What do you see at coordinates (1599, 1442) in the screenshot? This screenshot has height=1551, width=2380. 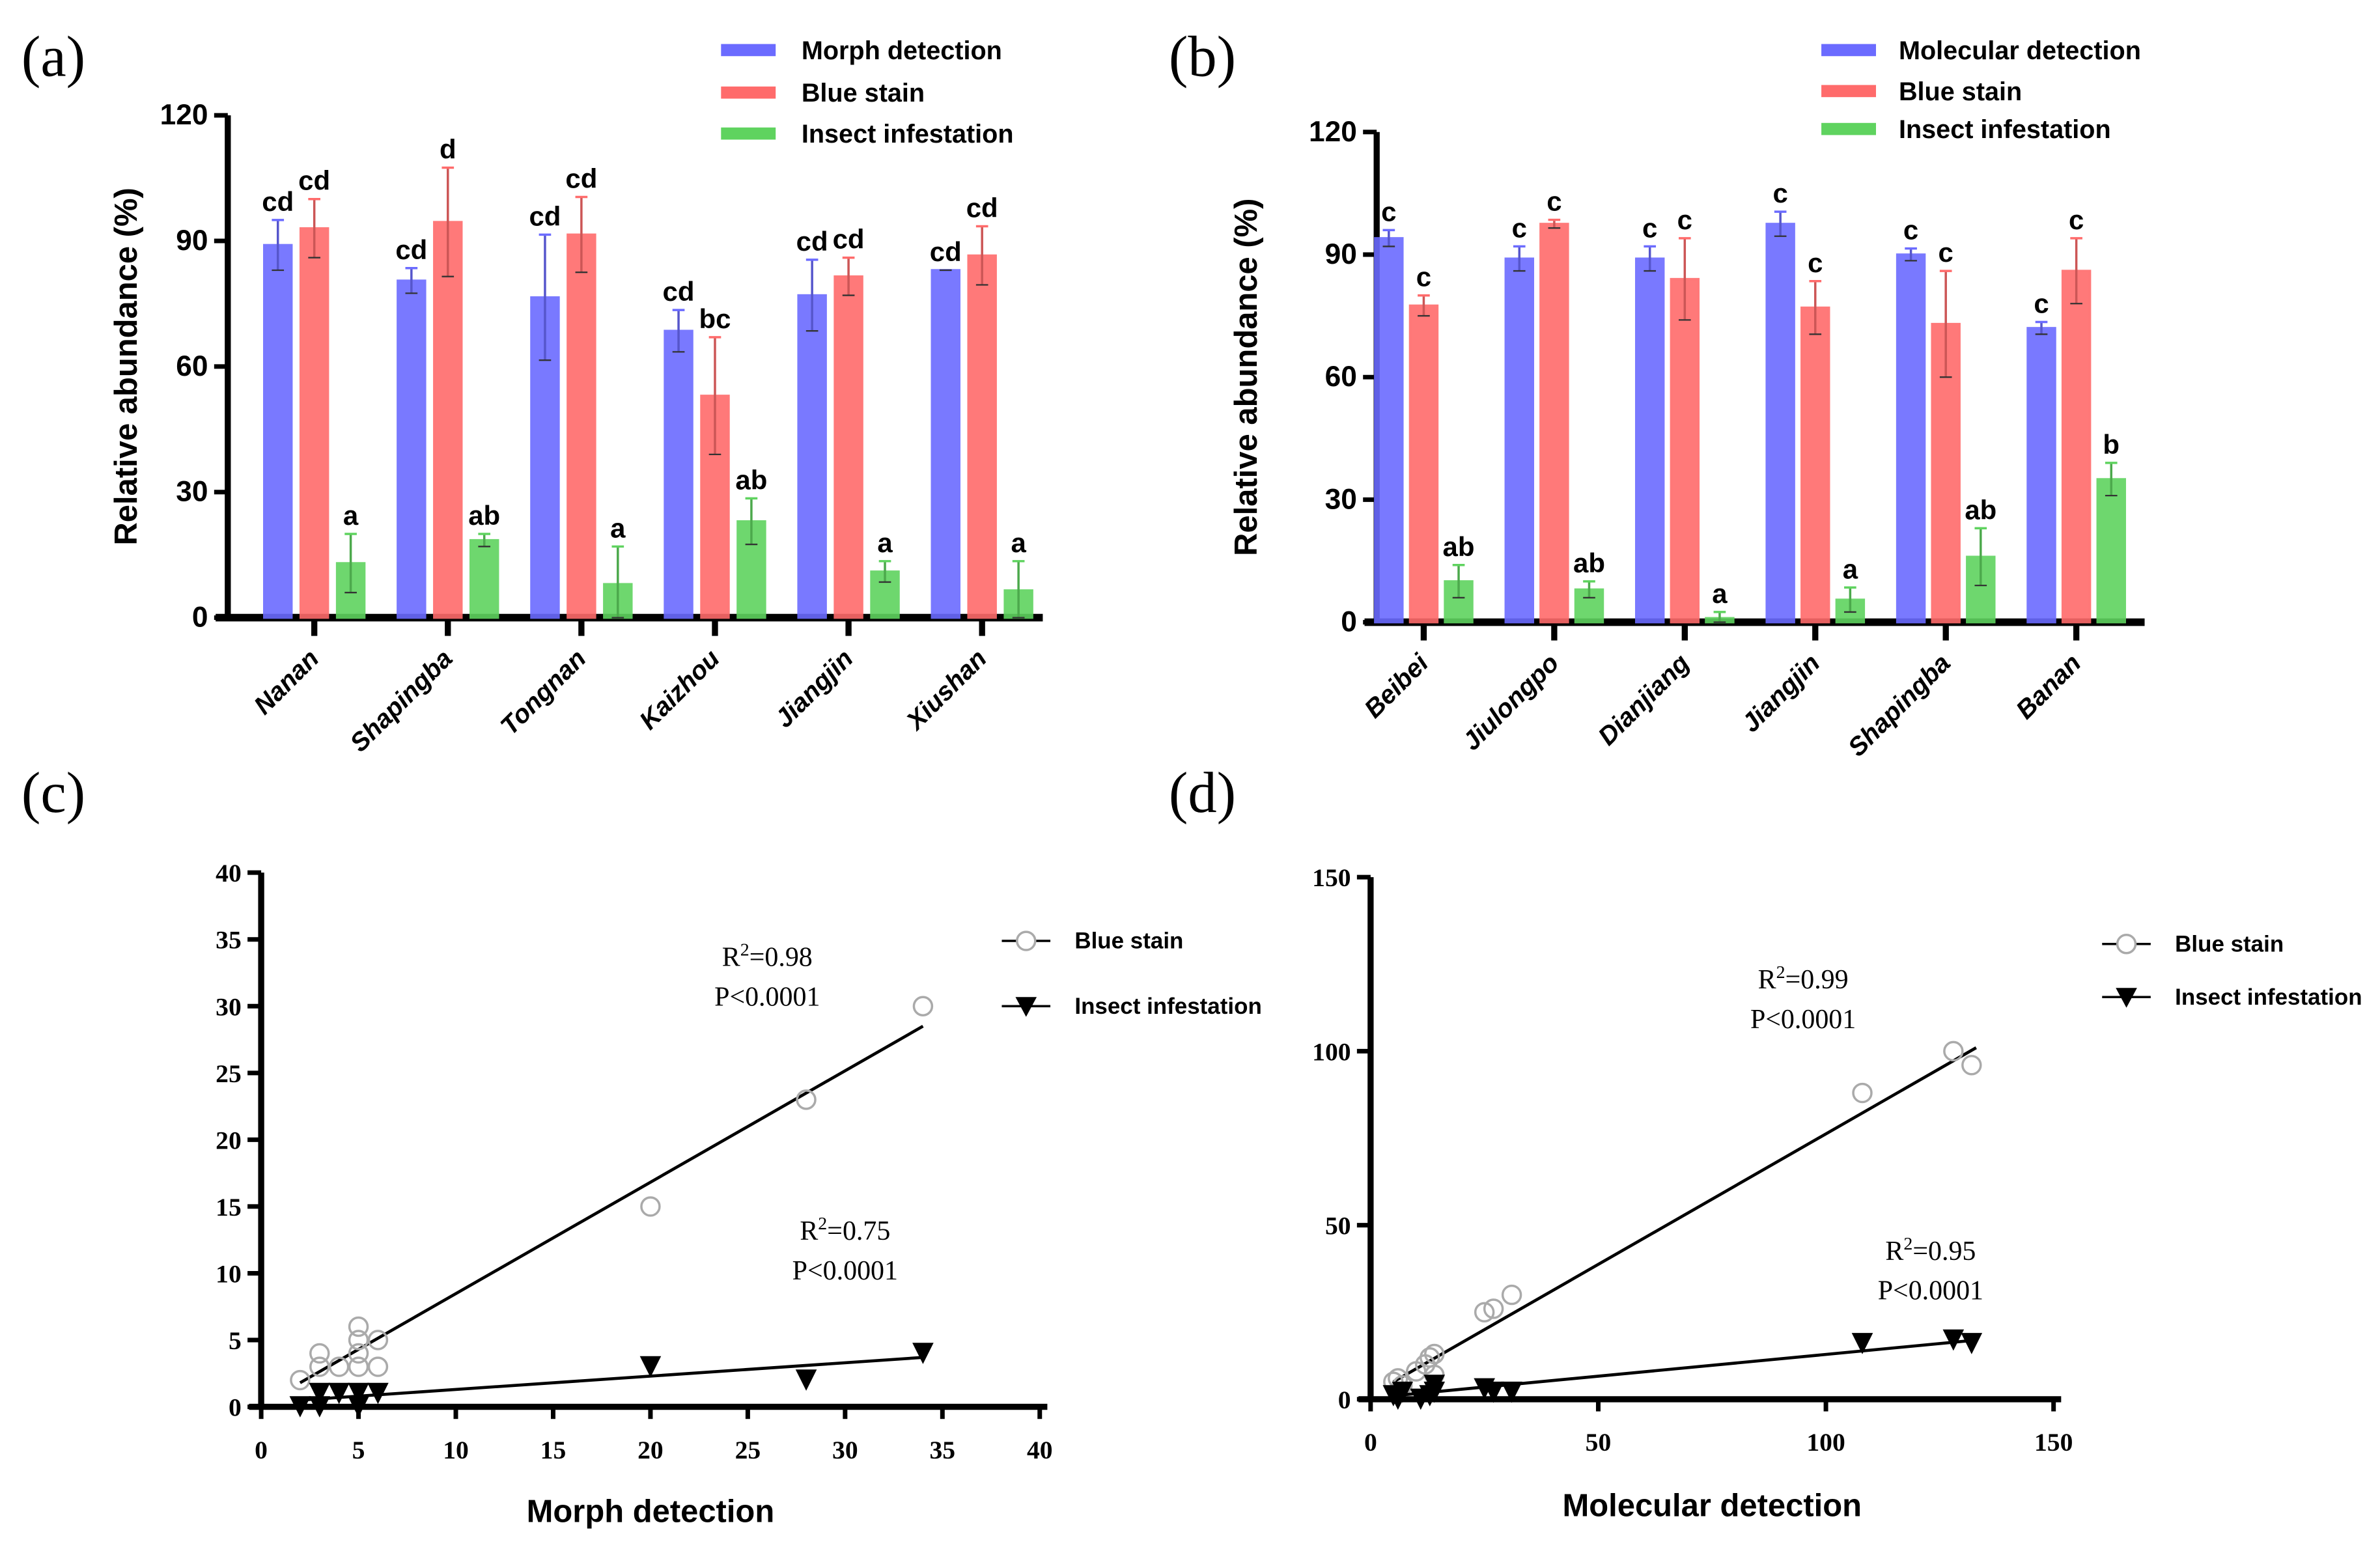 I see `x-tick-label: 50` at bounding box center [1599, 1442].